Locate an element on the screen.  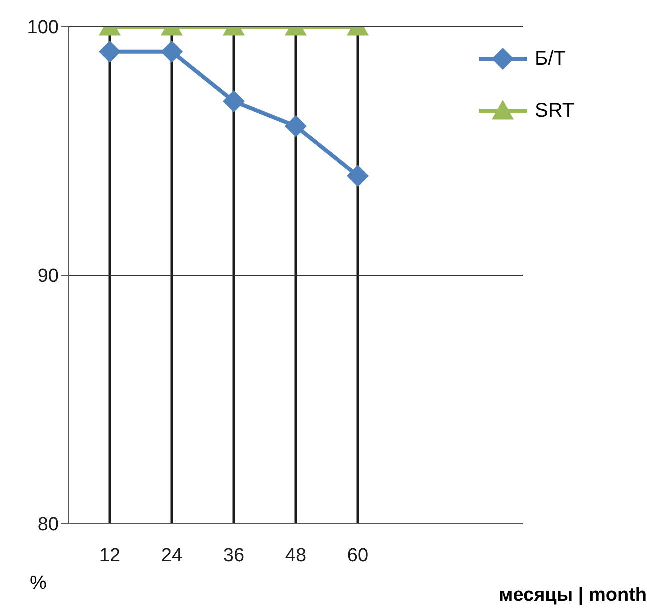
x-tick-label: 36 is located at coordinates (234, 555).